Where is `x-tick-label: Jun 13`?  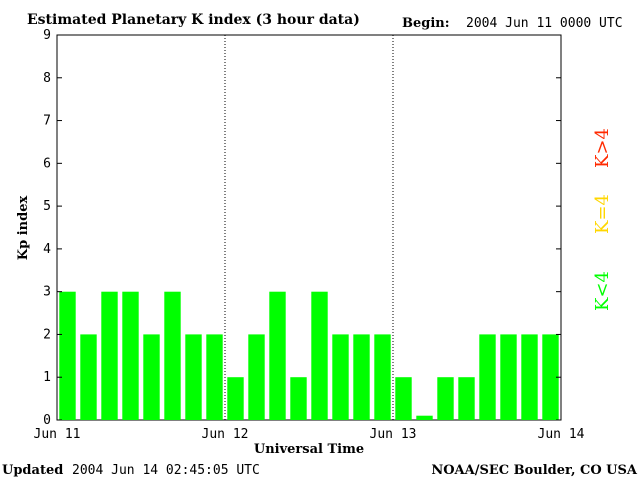
x-tick-label: Jun 13 is located at coordinates (393, 434).